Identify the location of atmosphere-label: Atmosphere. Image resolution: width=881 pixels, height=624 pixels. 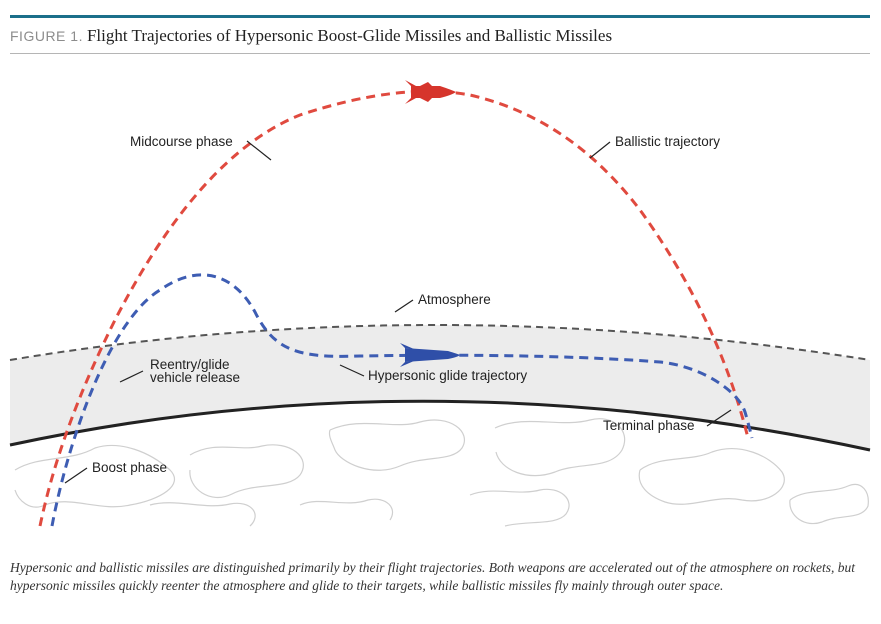
(454, 299).